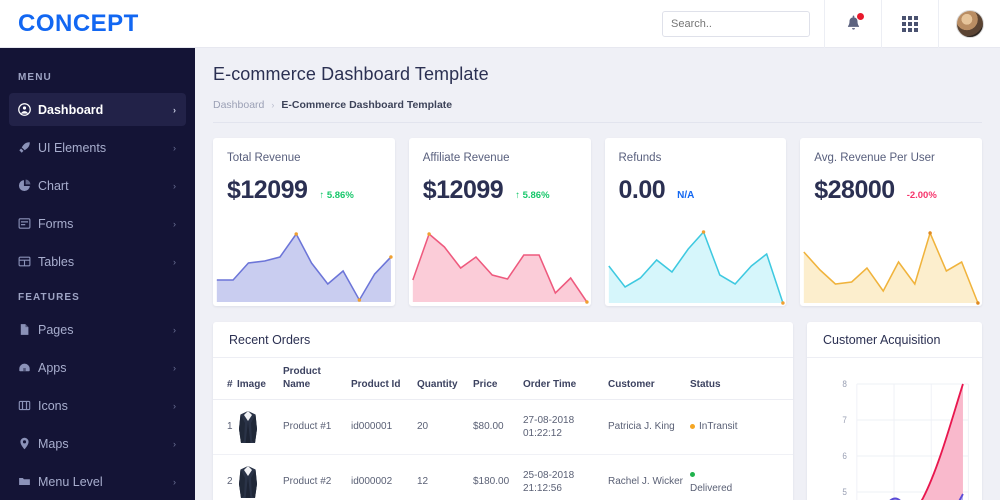  Describe the element at coordinates (854, 190) in the screenshot. I see `stat-value: $28000` at that location.